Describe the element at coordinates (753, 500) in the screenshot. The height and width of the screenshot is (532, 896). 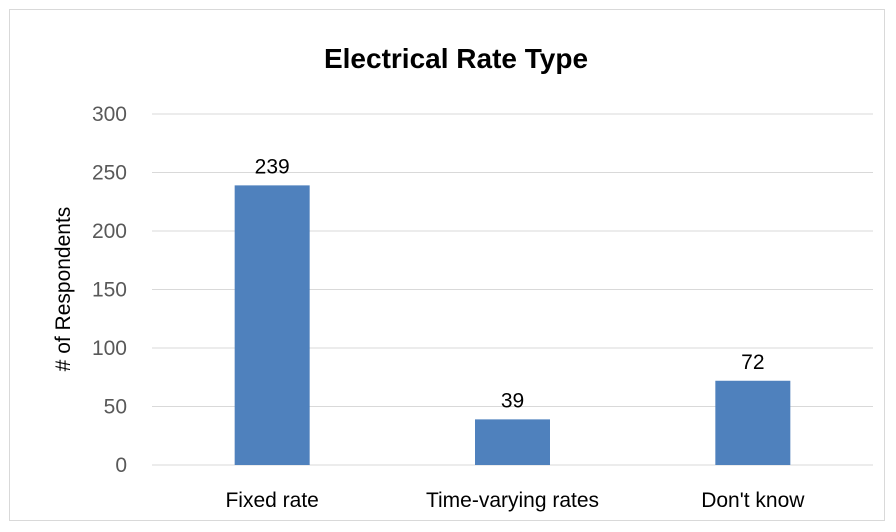
I see `category-label: Don't know` at that location.